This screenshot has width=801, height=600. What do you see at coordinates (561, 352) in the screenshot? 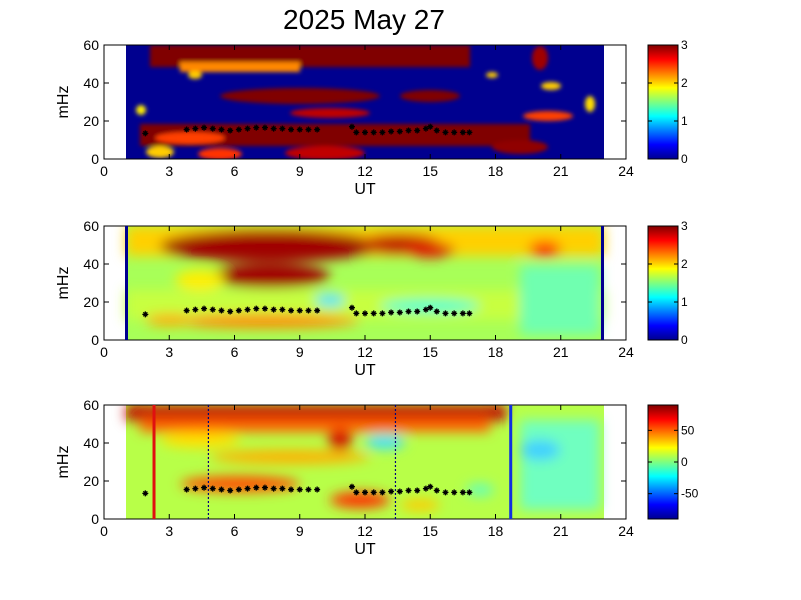
I see `x-tick-label: 21` at bounding box center [561, 352].